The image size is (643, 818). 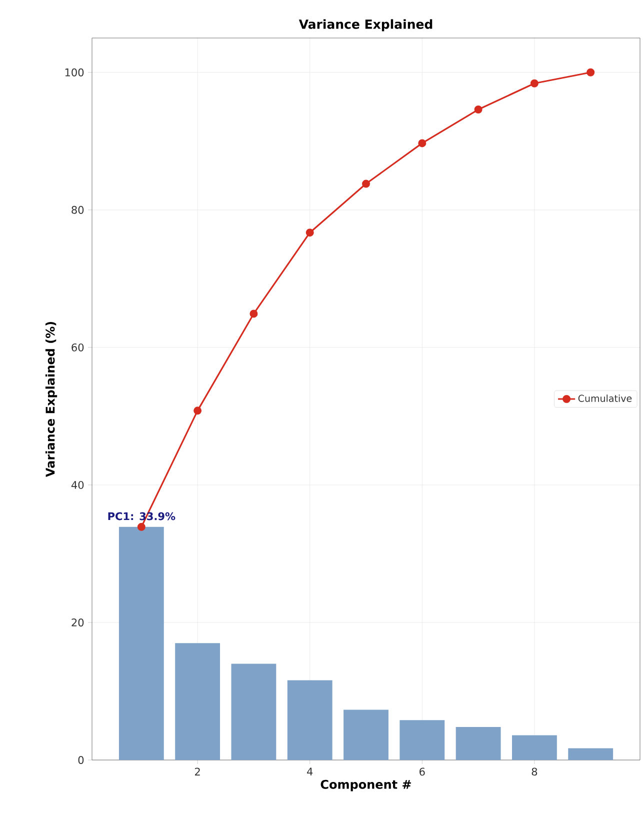 What do you see at coordinates (365, 786) in the screenshot?
I see `x-axis-title: Component #` at bounding box center [365, 786].